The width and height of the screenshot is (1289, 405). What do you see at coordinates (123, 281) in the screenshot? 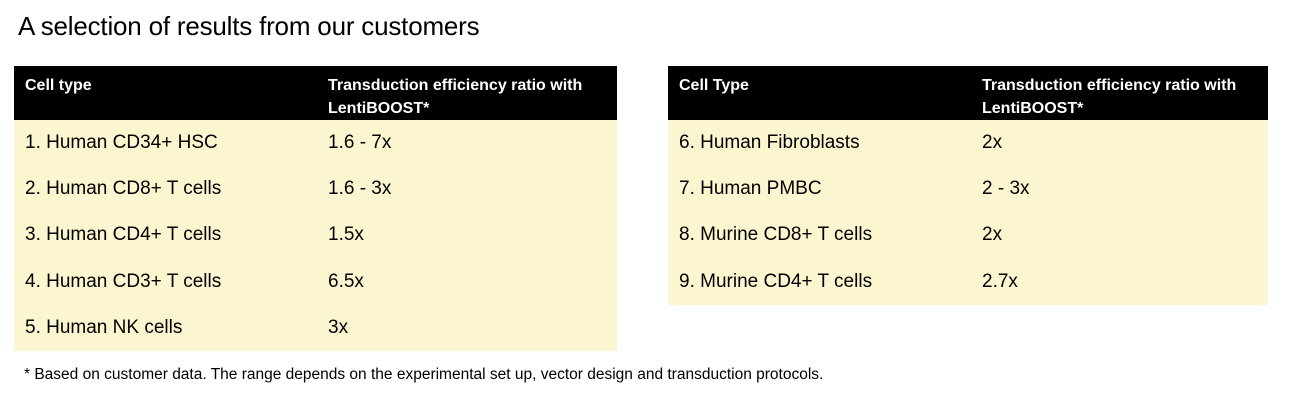
I see `cell-type-cell: 4. Human CD3+ T cells` at bounding box center [123, 281].